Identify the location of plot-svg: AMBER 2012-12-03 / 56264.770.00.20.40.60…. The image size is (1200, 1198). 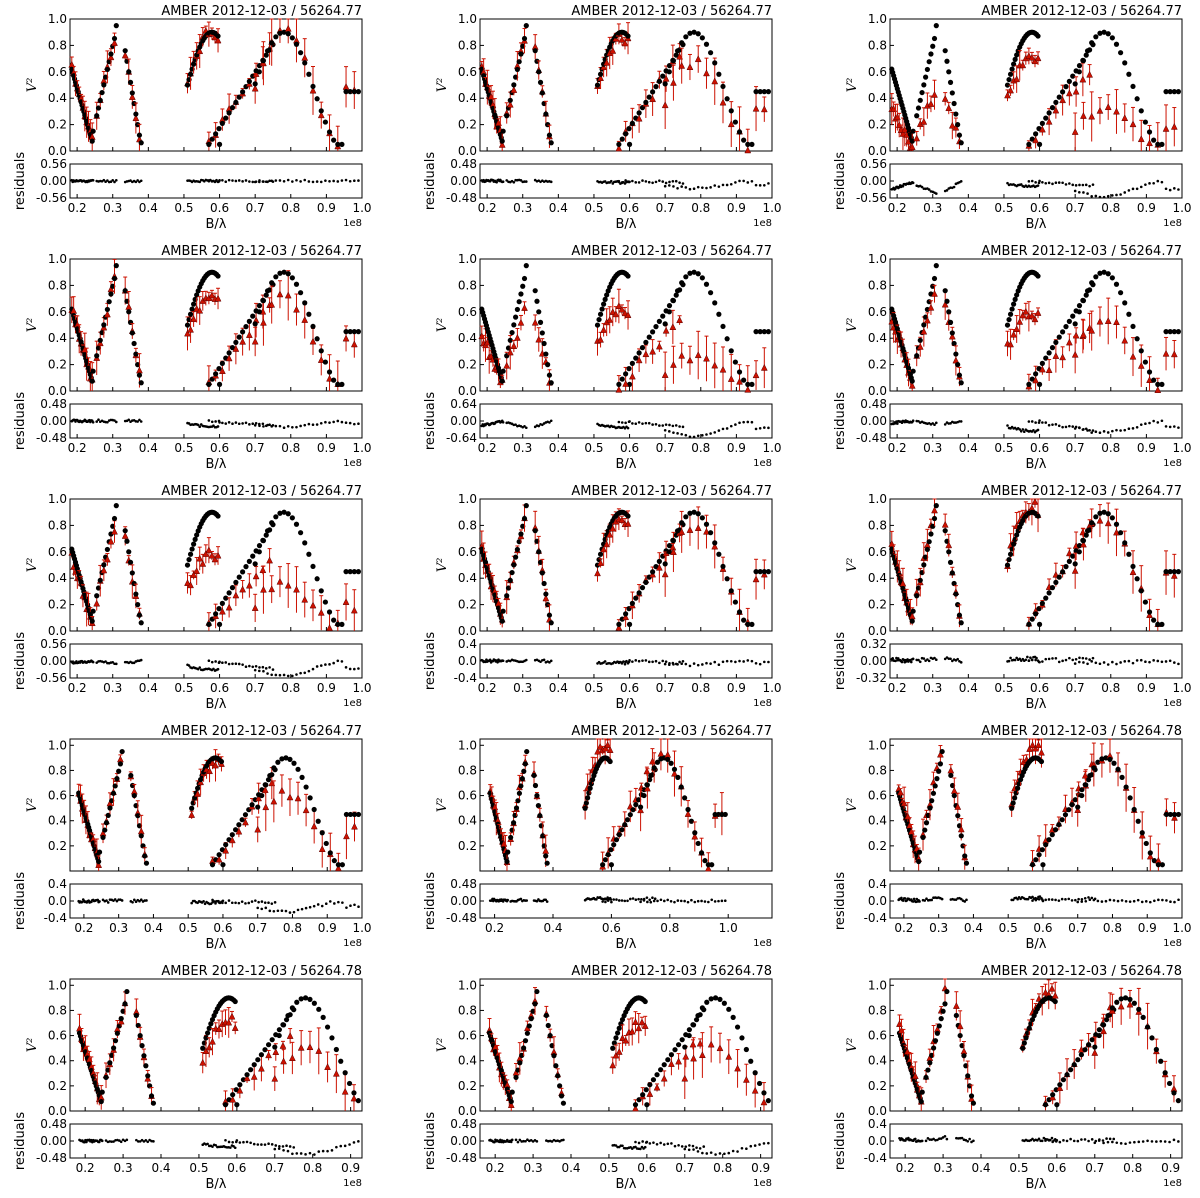
(197, 599).